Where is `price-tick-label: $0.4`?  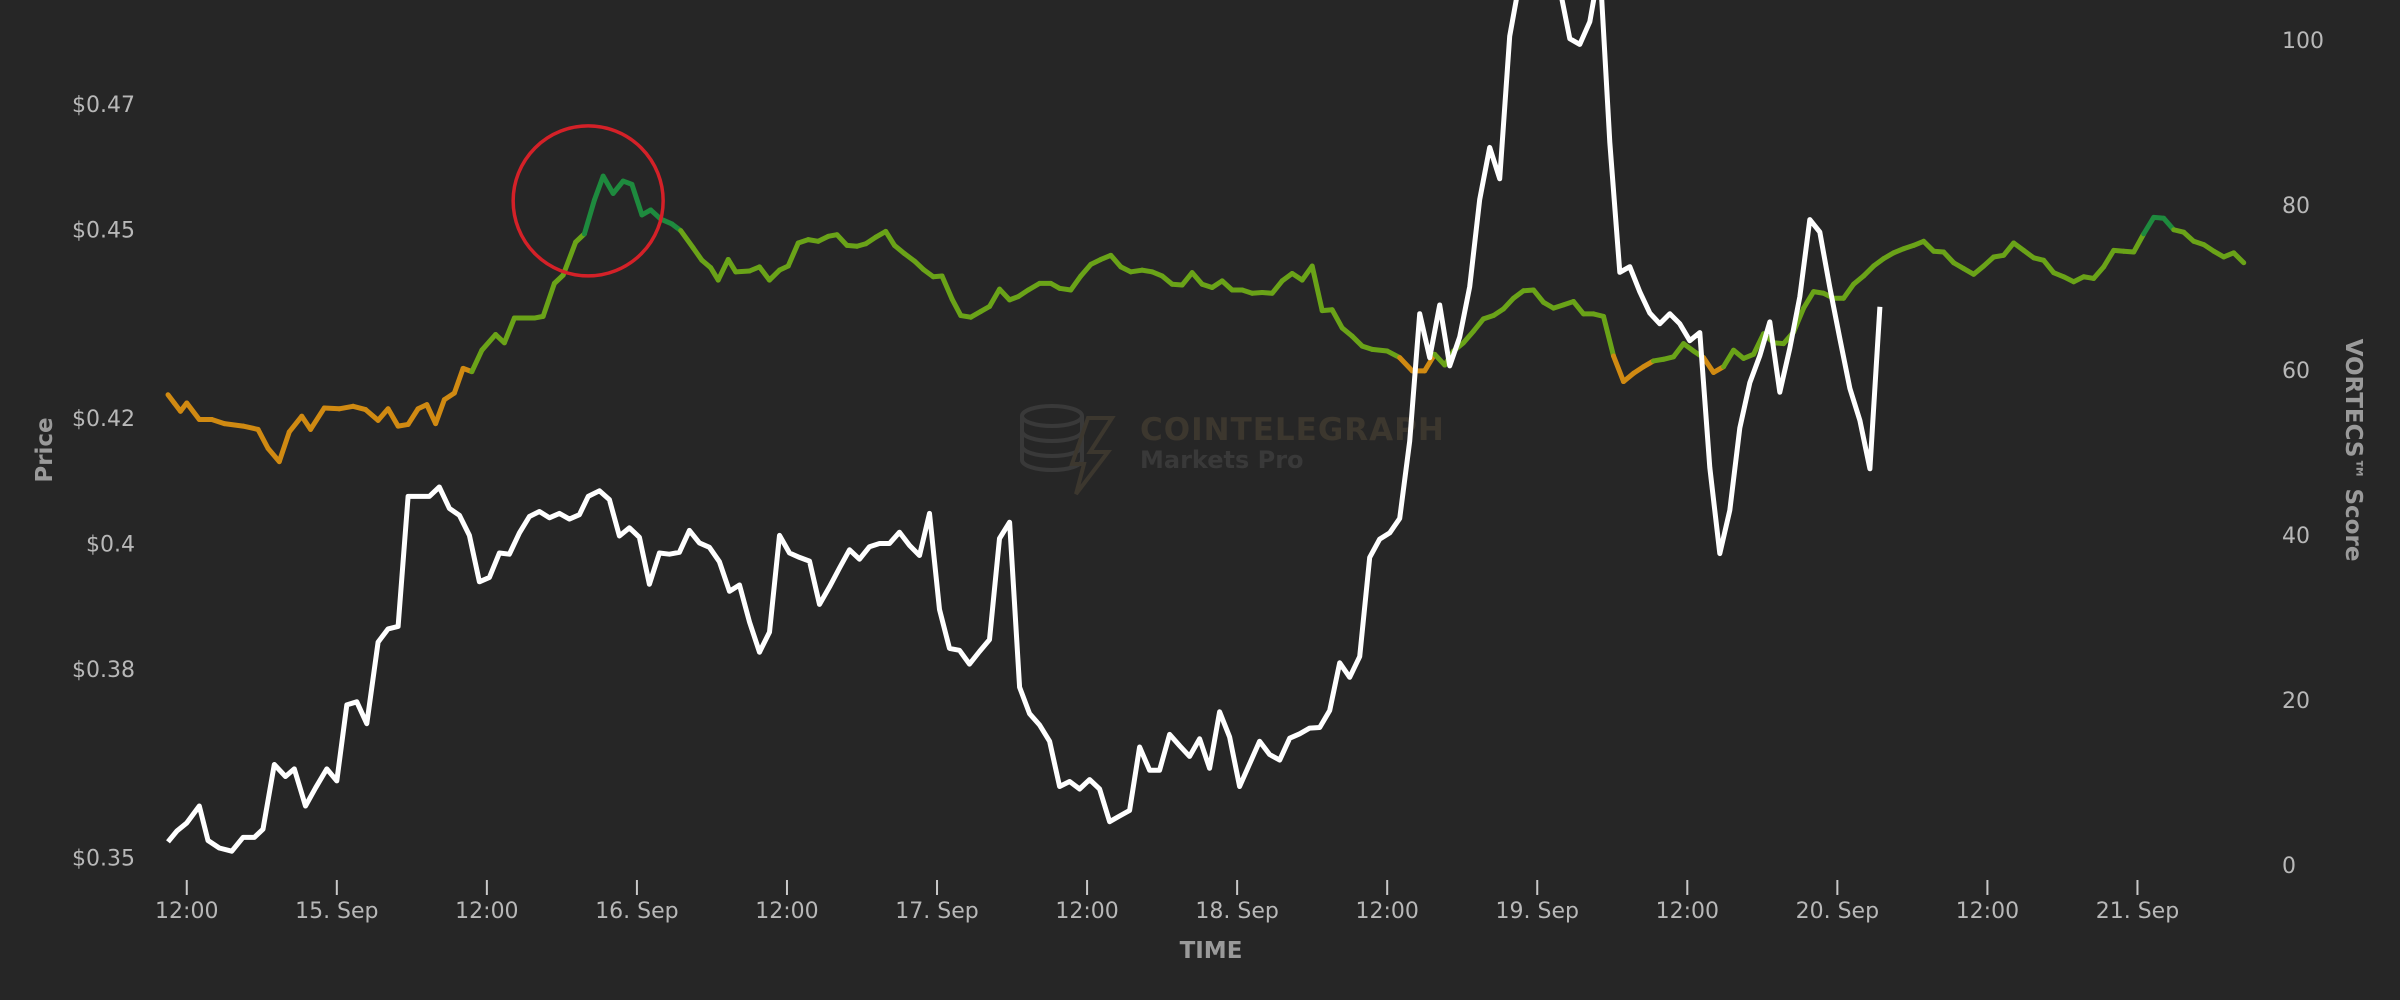
price-tick-label: $0.4 is located at coordinates (110, 545).